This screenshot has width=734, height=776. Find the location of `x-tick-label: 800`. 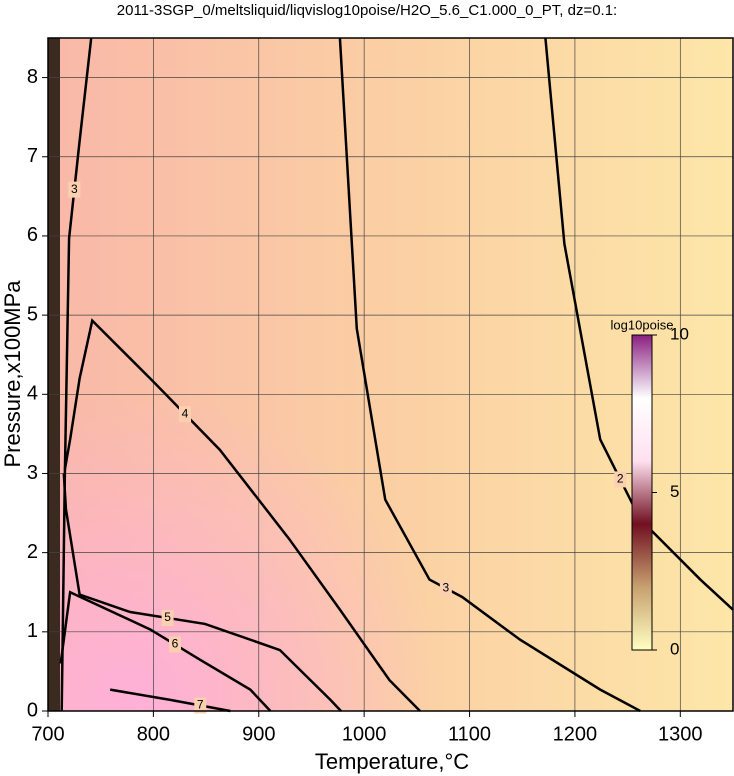

x-tick-label: 800 is located at coordinates (153, 734).